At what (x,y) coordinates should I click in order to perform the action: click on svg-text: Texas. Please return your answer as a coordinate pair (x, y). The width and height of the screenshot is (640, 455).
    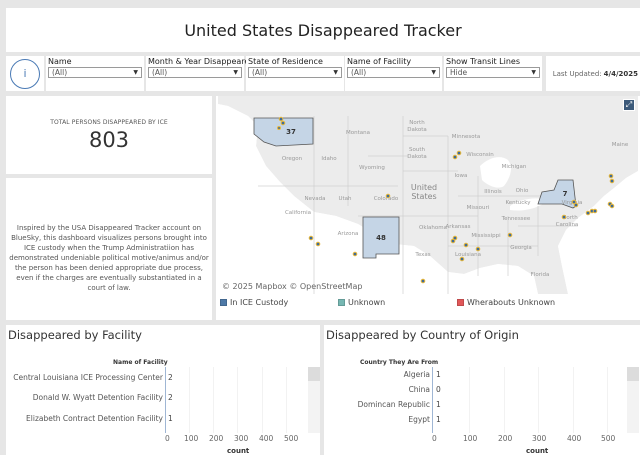
    Looking at the image, I should click on (422, 255).